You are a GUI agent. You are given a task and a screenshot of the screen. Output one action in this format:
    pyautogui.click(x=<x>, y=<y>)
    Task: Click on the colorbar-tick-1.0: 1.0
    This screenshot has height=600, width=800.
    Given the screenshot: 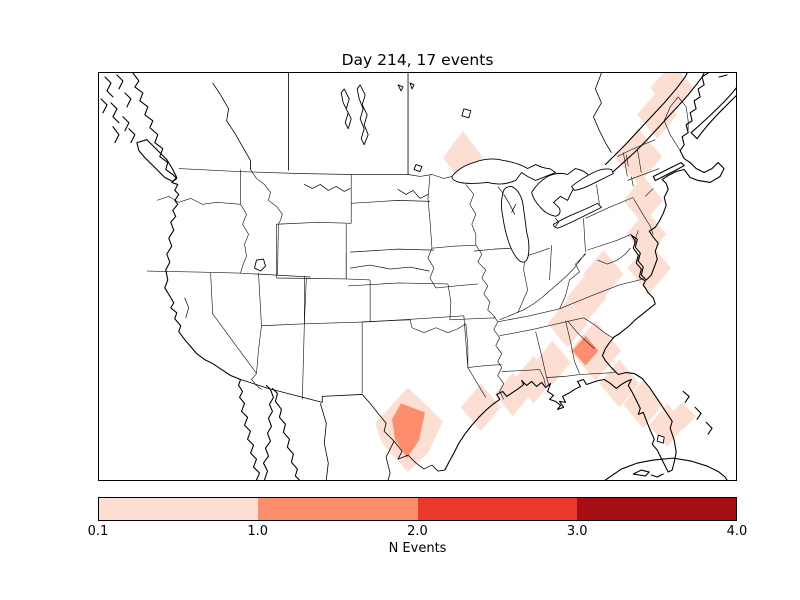 What is the action you would take?
    pyautogui.click(x=258, y=531)
    